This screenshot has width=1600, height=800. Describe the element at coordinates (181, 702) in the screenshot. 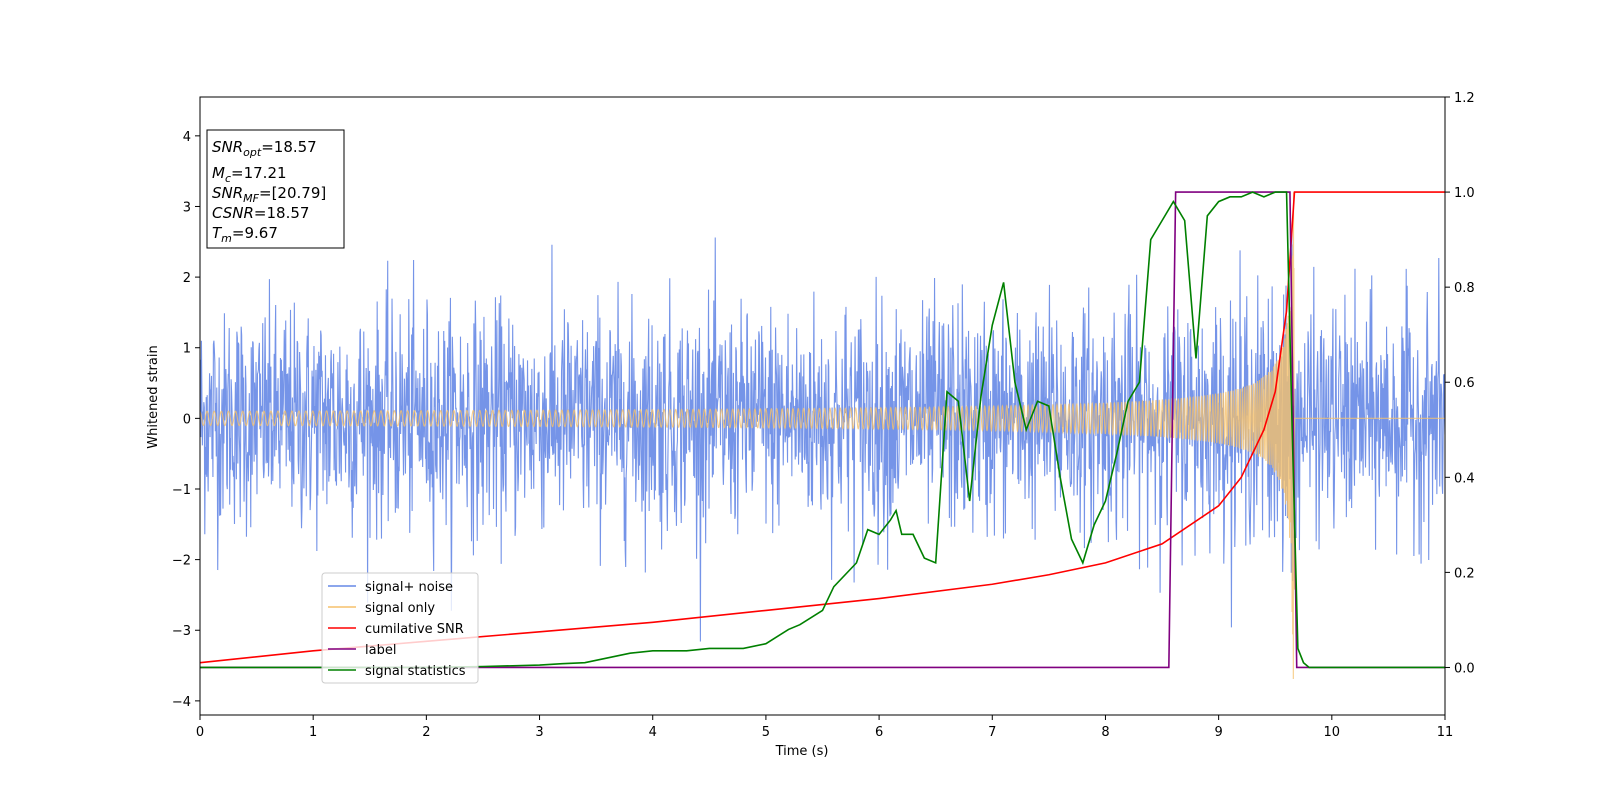

I see `y-tick-label: −4` at that location.